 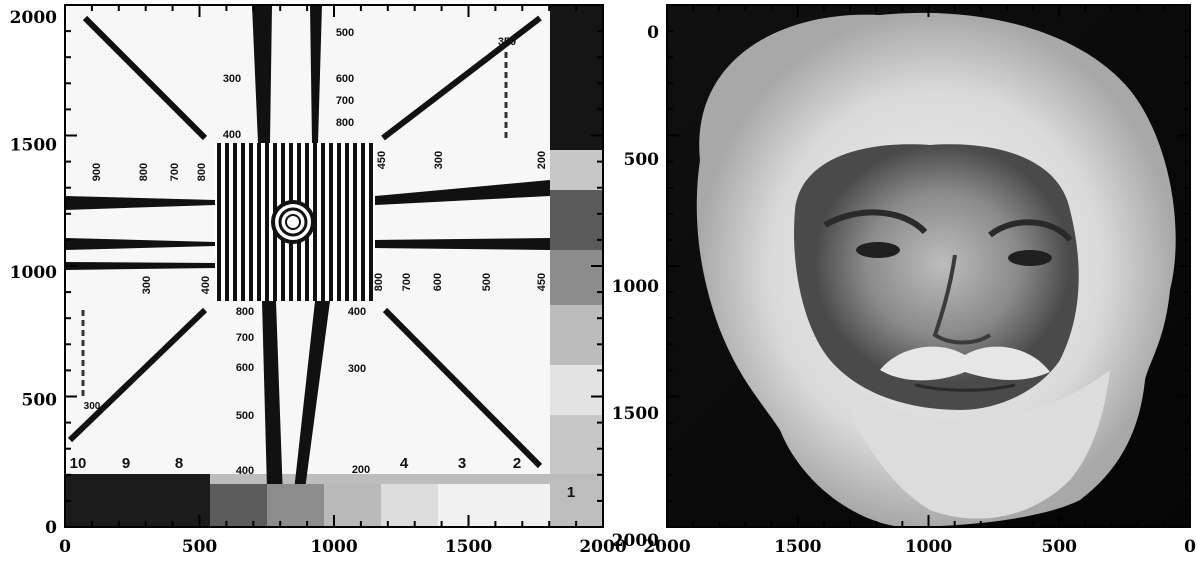 I want to click on left-eye, so click(x=878, y=250).